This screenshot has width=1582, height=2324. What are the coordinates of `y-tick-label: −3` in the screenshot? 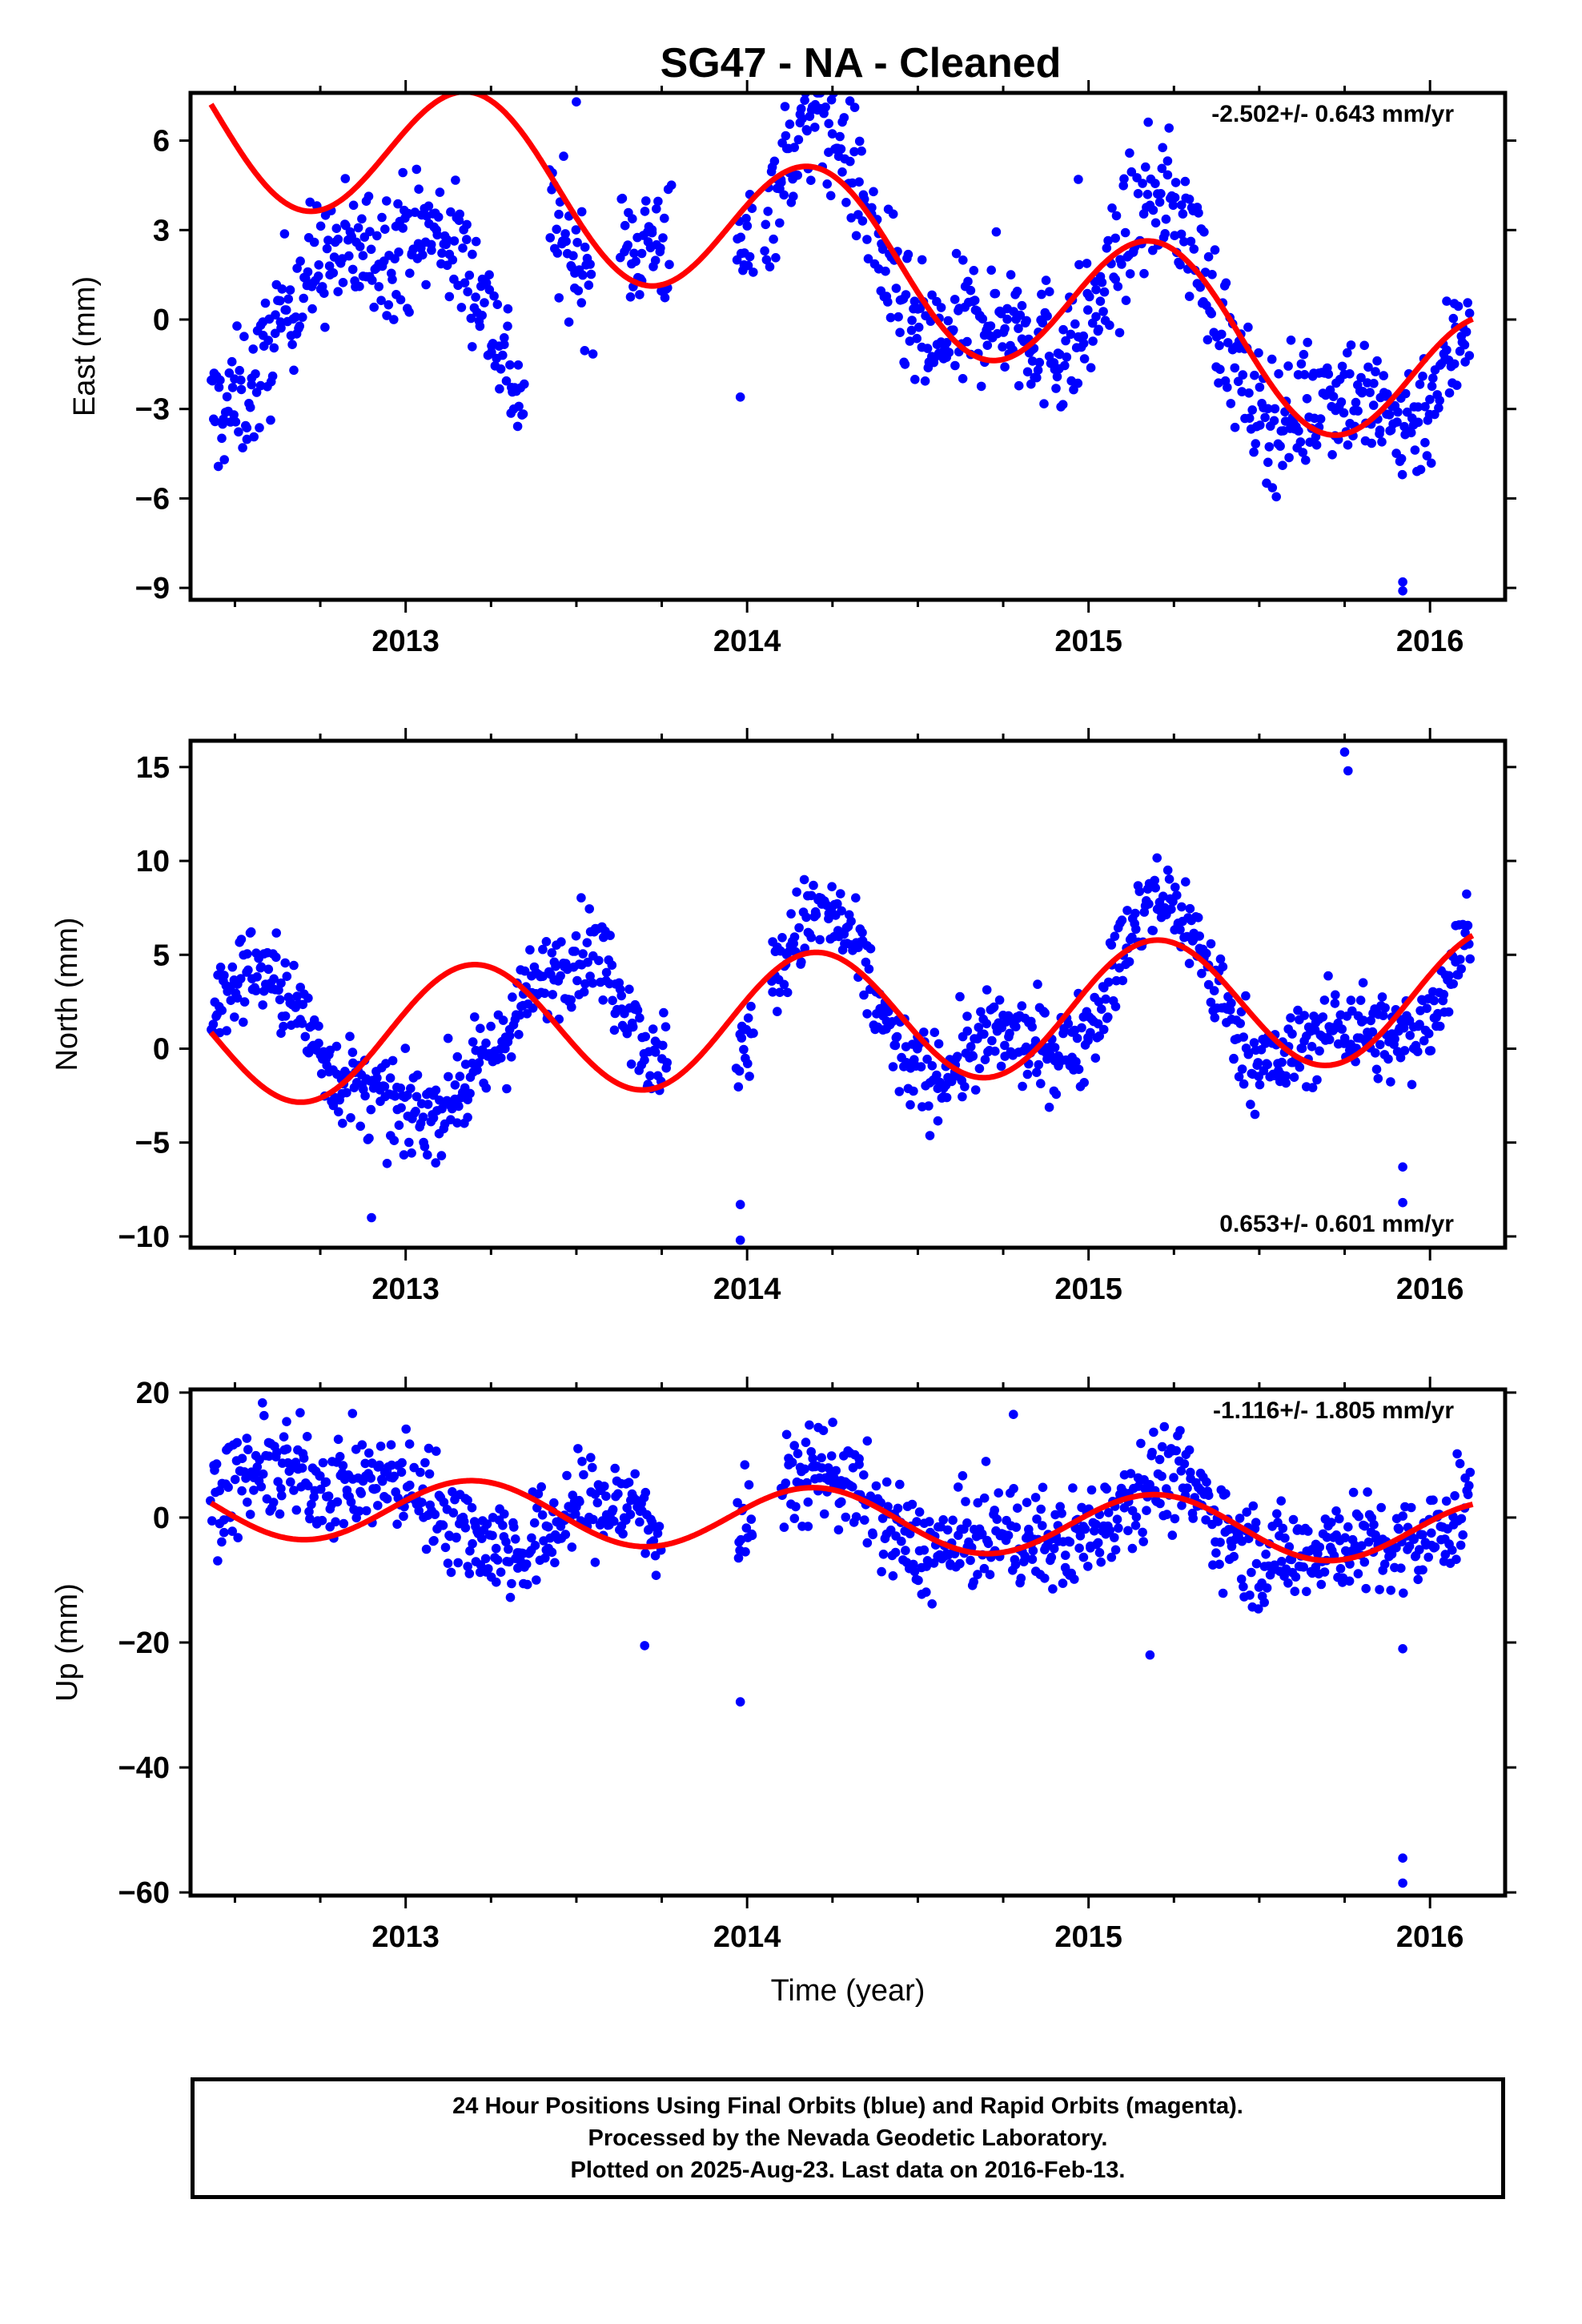 It's located at (152, 410).